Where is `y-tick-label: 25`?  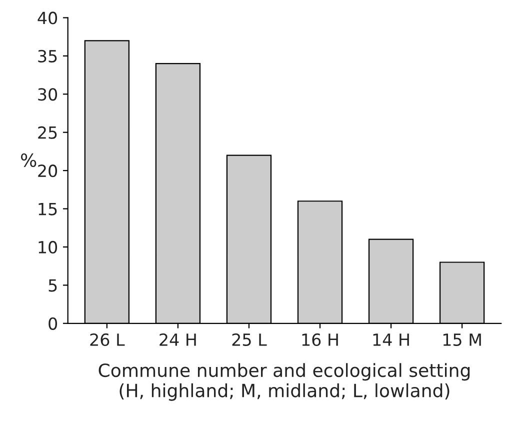 y-tick-label: 25 is located at coordinates (47, 132).